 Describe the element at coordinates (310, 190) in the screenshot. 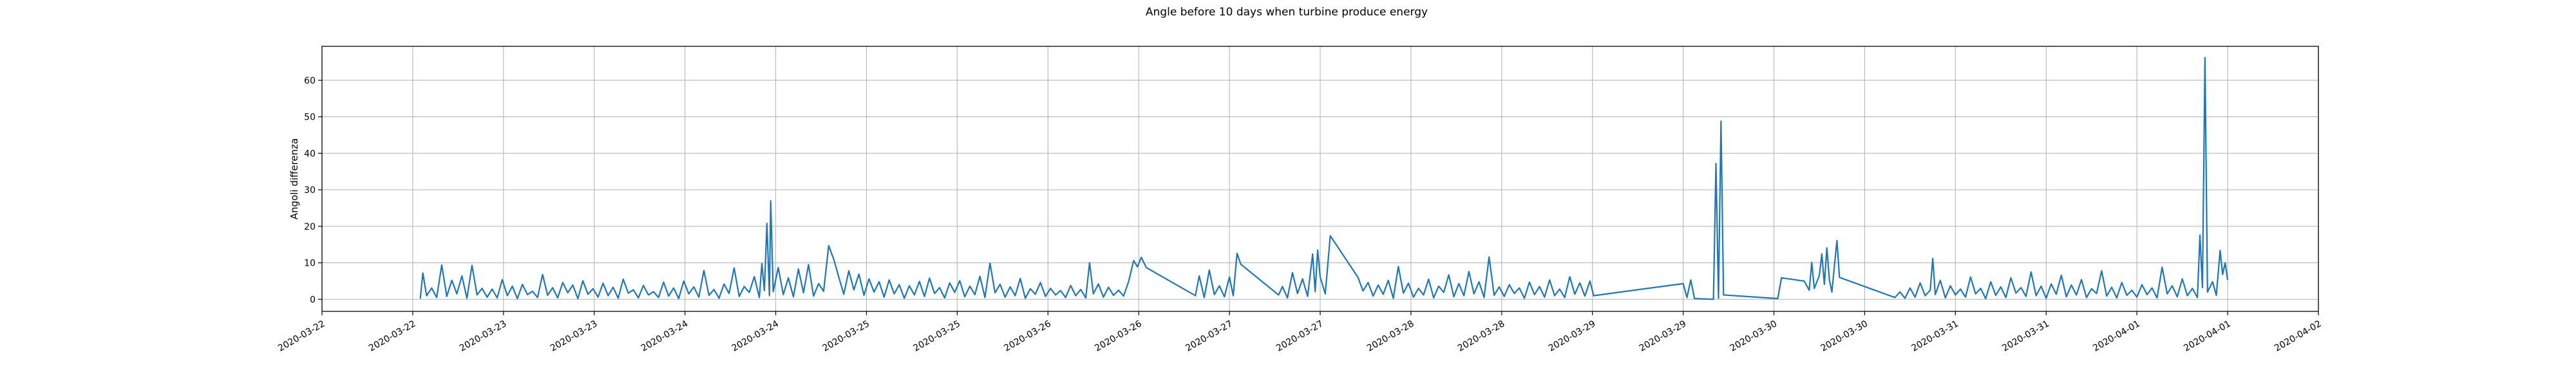

I see `y-tick-label: 30` at that location.